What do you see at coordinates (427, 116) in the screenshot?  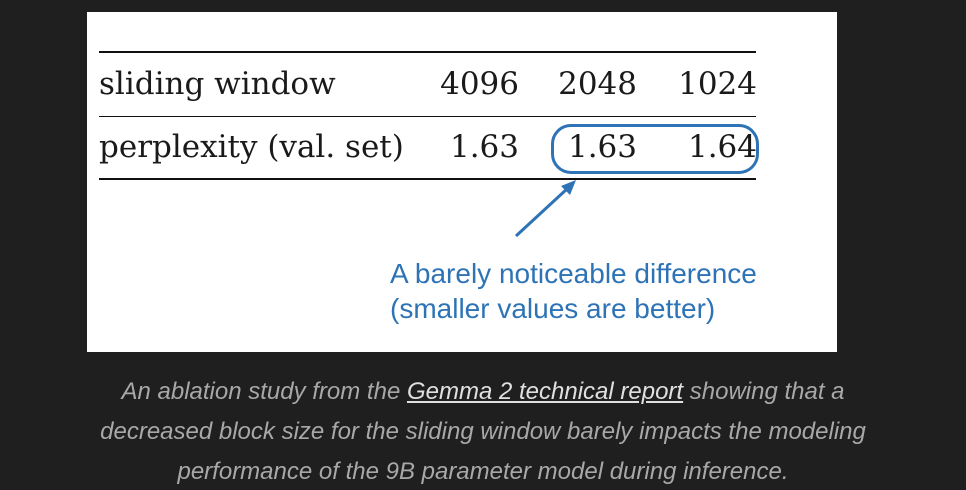 I see `table-mid-rule` at bounding box center [427, 116].